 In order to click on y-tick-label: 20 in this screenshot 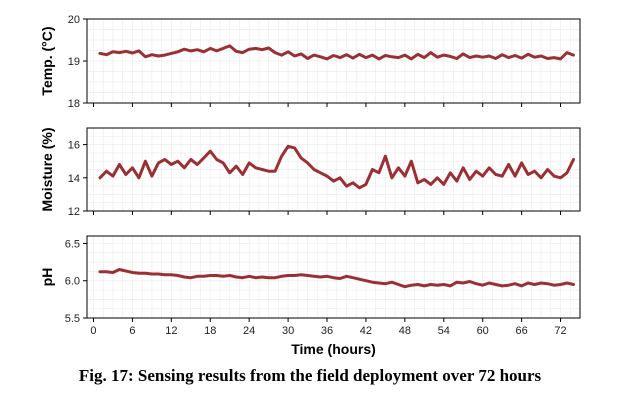, I will do `click(74, 20)`.